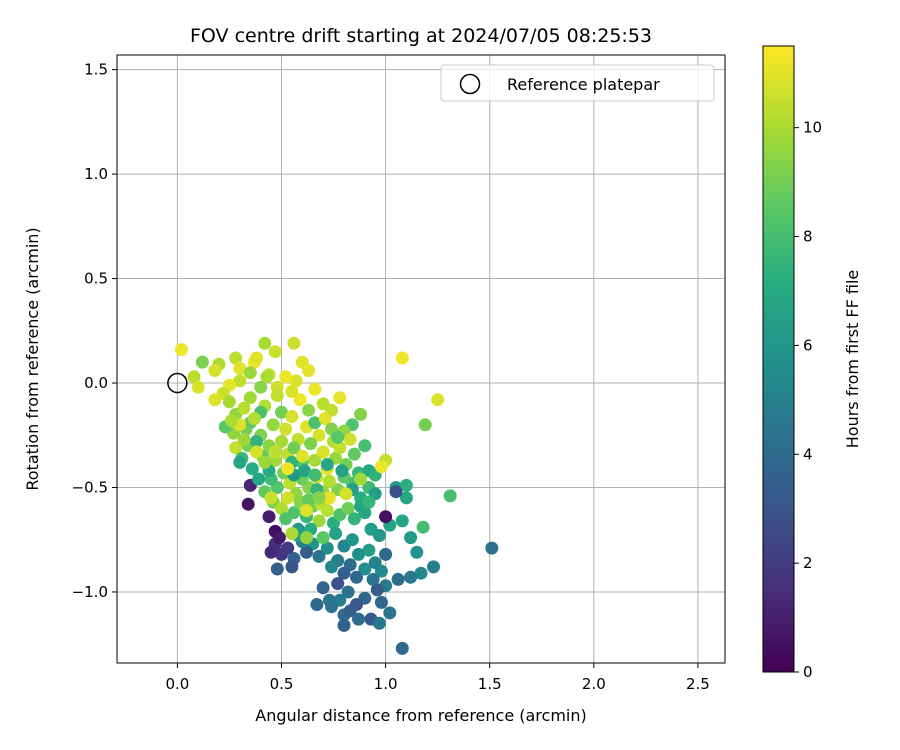 Image resolution: width=900 pixels, height=750 pixels. Describe the element at coordinates (778, 359) in the screenshot. I see `colorbar-gradient` at that location.